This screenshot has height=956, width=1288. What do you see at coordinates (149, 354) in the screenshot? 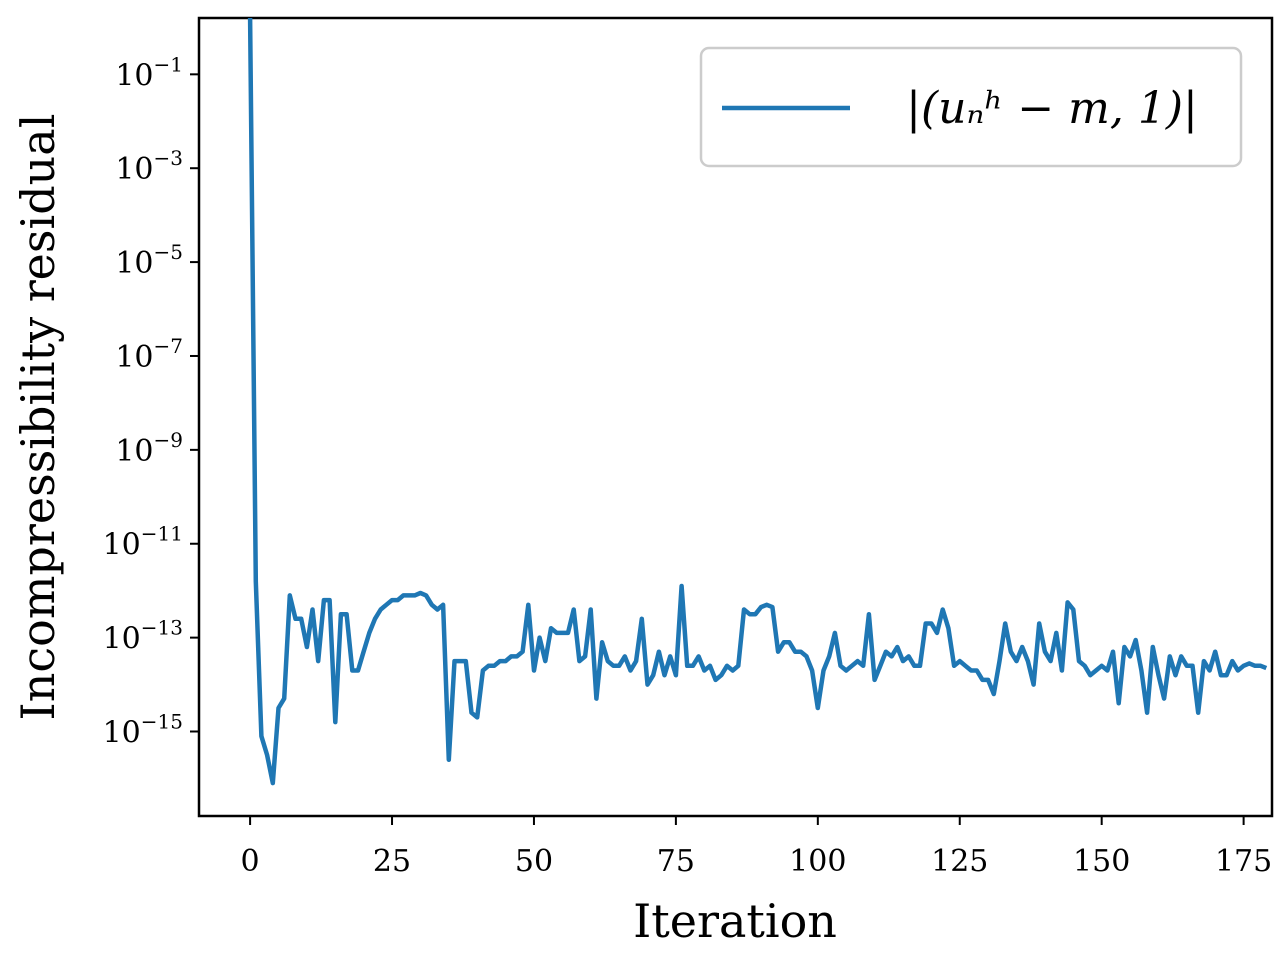
I see `y-tick-label: 10⁻⁷` at bounding box center [149, 354].